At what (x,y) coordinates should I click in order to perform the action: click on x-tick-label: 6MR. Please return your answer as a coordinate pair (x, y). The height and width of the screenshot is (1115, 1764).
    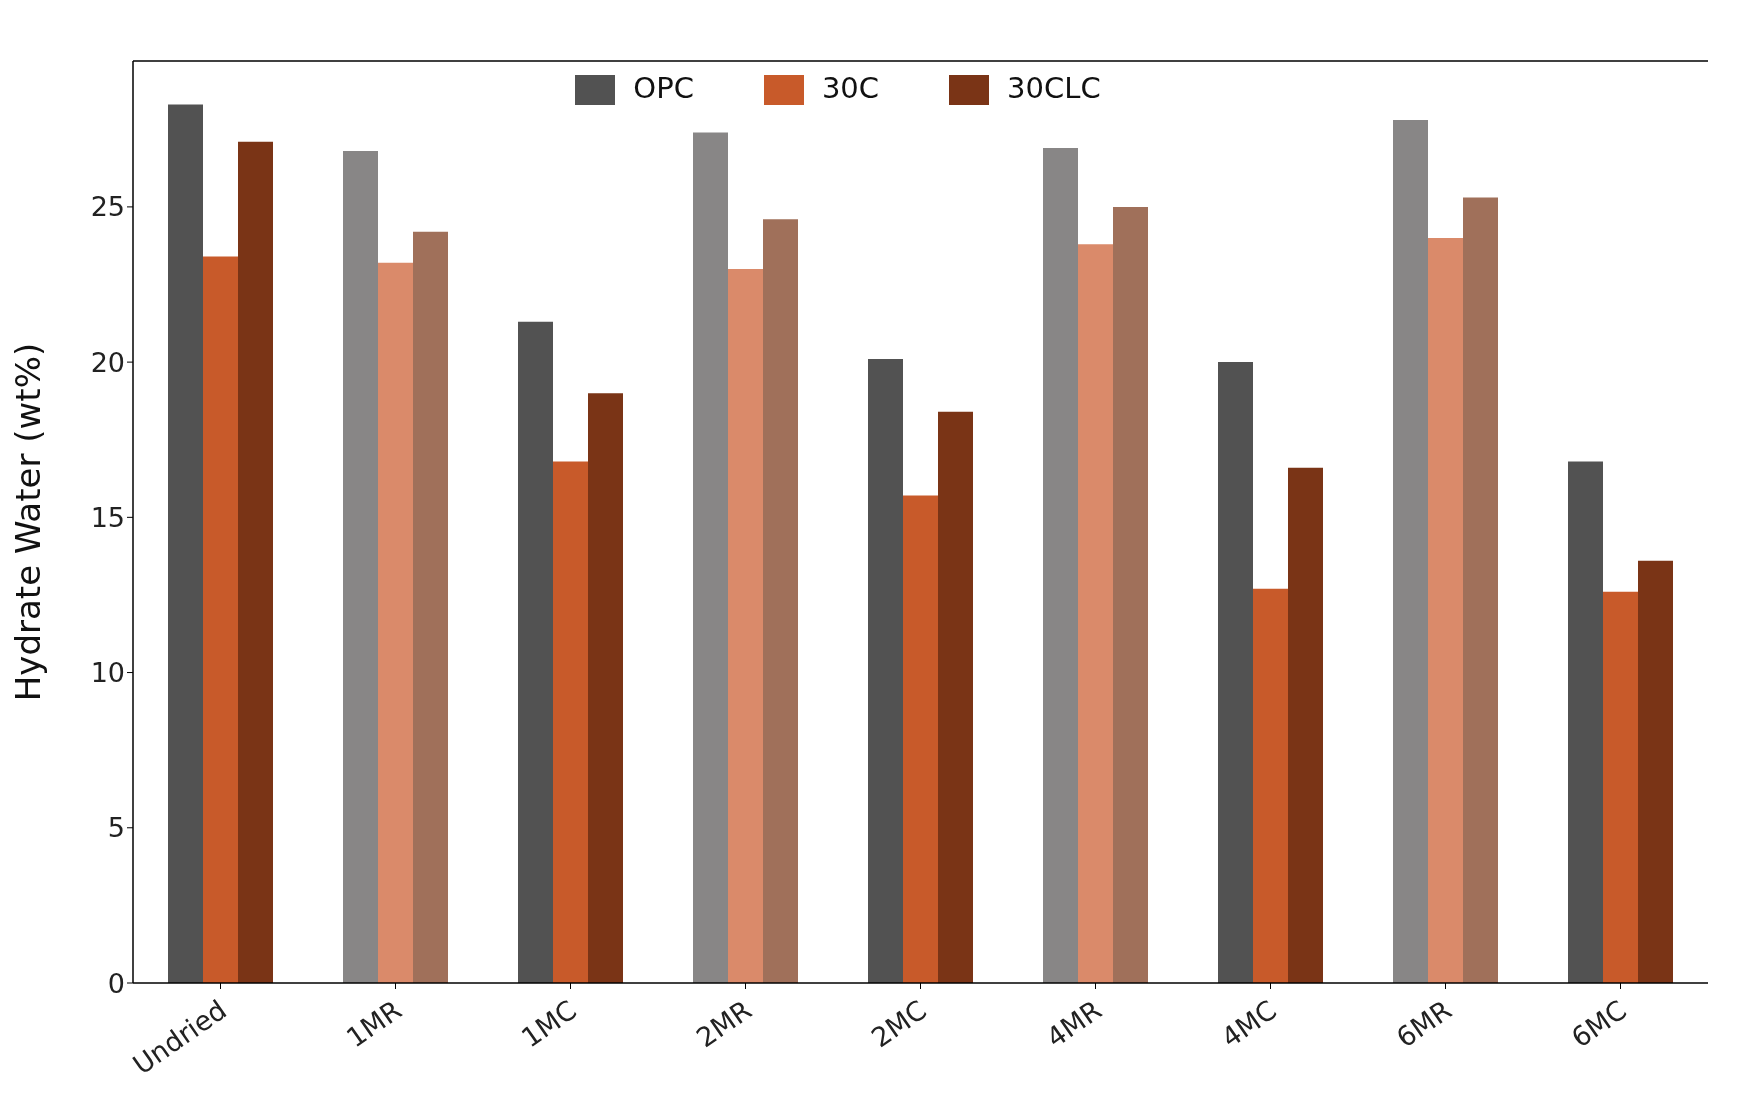
    Looking at the image, I should click on (1423, 1023).